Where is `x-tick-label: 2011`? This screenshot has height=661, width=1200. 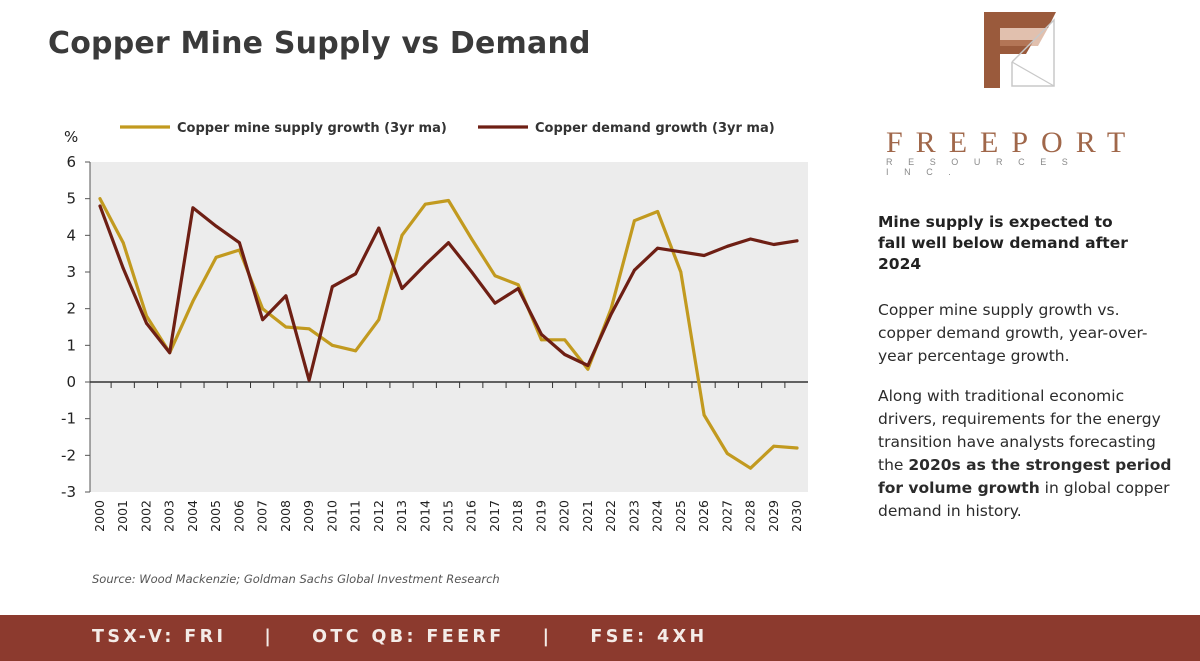 x-tick-label: 2011 is located at coordinates (355, 516).